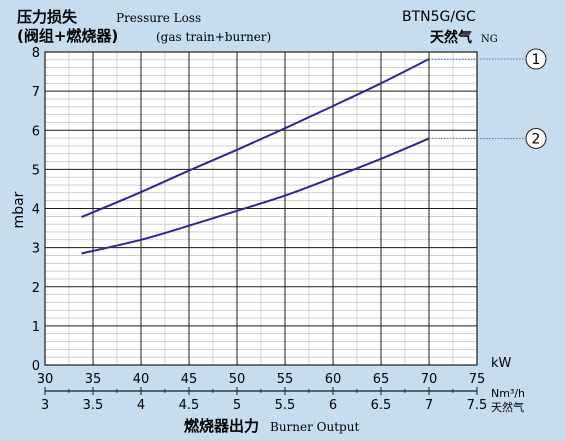  What do you see at coordinates (36, 210) in the screenshot?
I see `y-tick-label: 4` at bounding box center [36, 210].